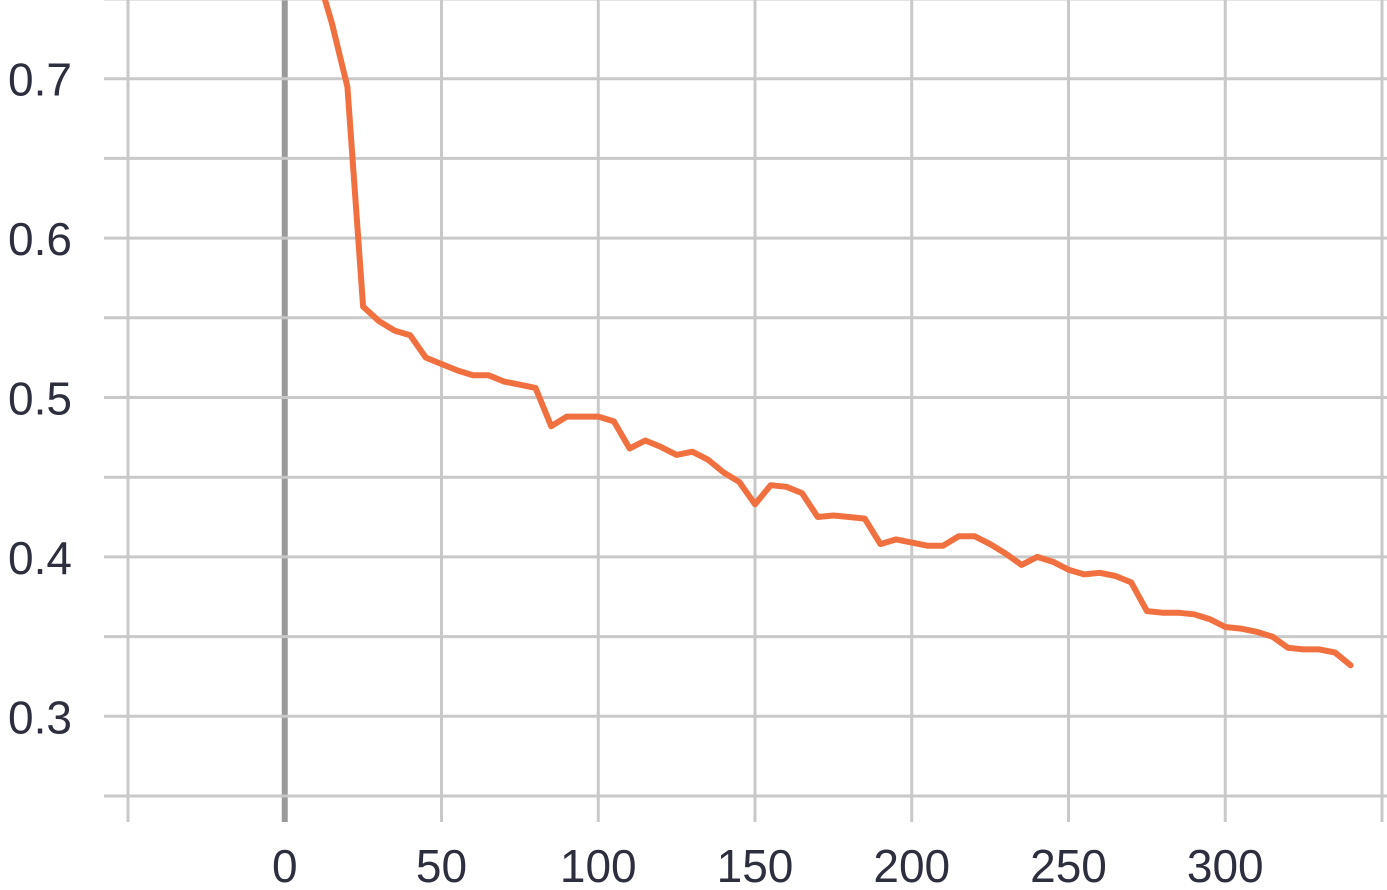 This screenshot has height=890, width=1387. Describe the element at coordinates (911, 865) in the screenshot. I see `x-tick-label: 200` at that location.